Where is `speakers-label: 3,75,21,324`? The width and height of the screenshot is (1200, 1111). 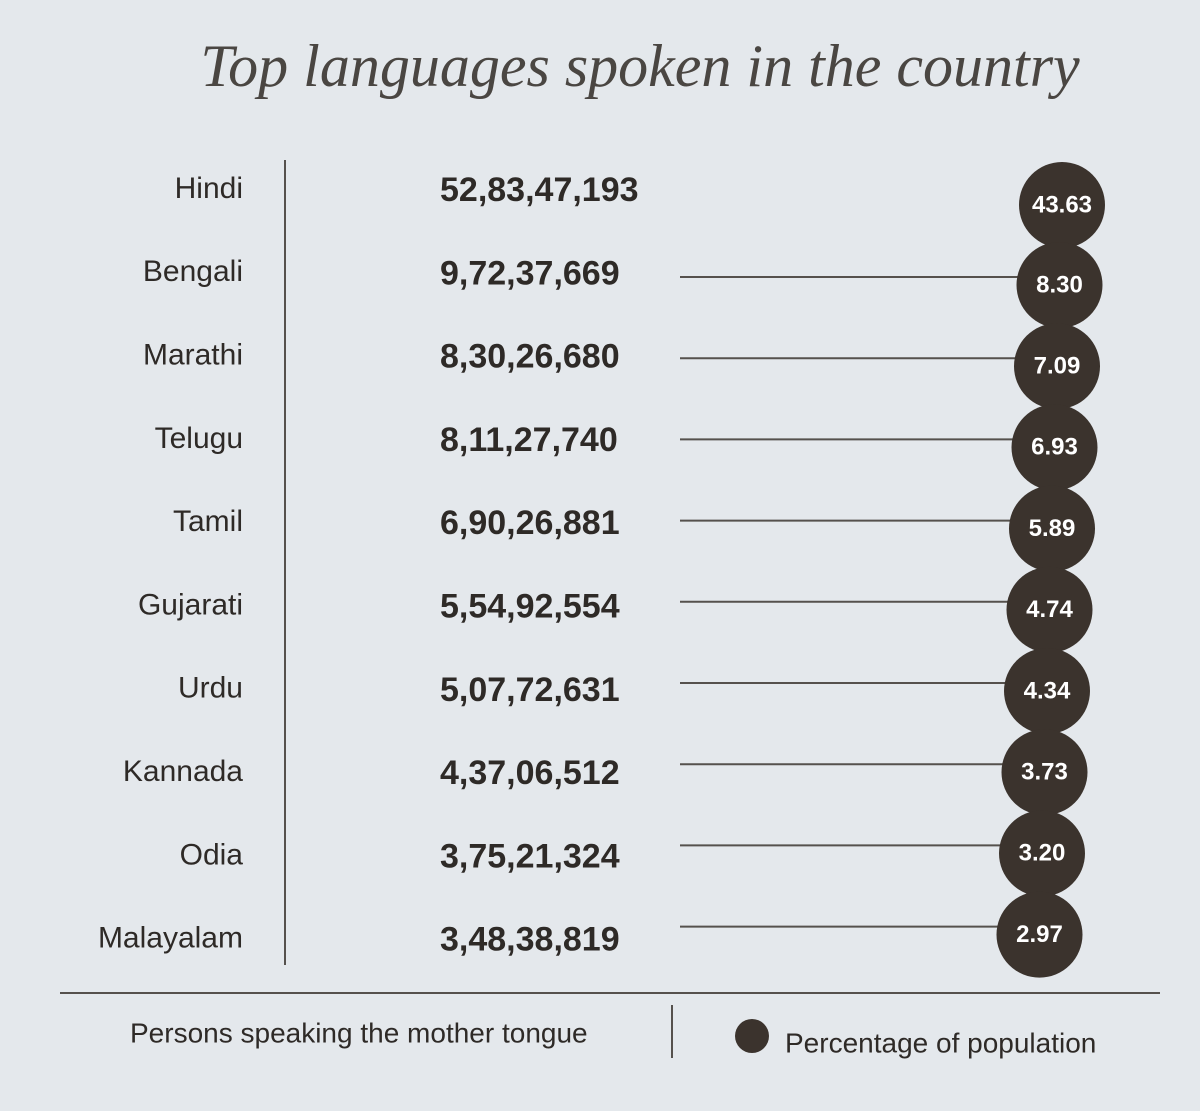
speakers-label: 3,75,21,324 is located at coordinates (530, 856).